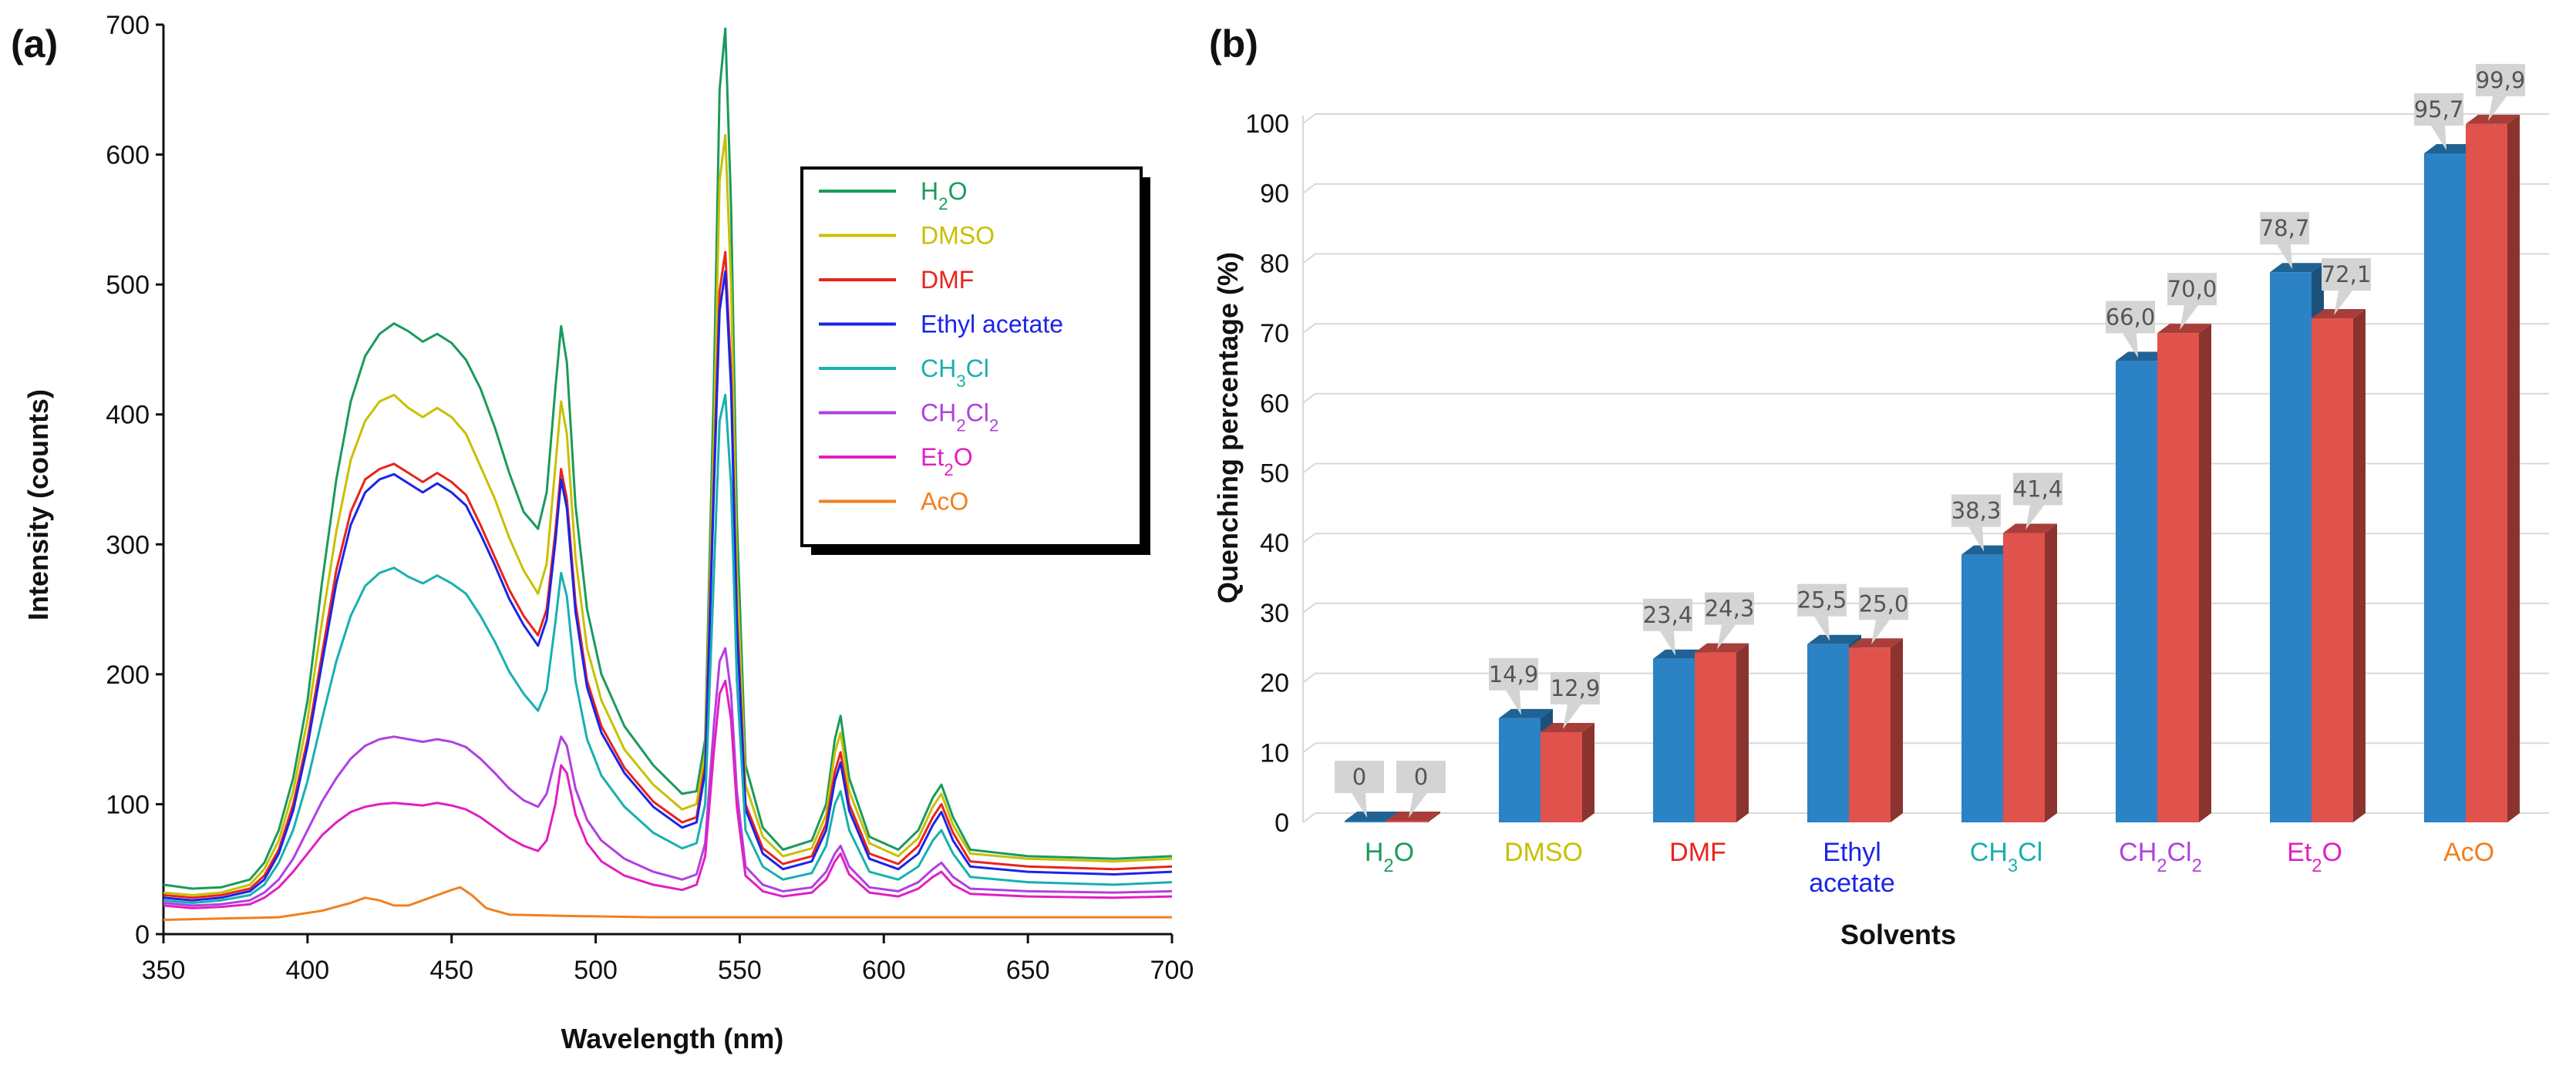 Image resolution: width=2576 pixels, height=1069 pixels. I want to click on category-label: DMF, so click(1697, 852).